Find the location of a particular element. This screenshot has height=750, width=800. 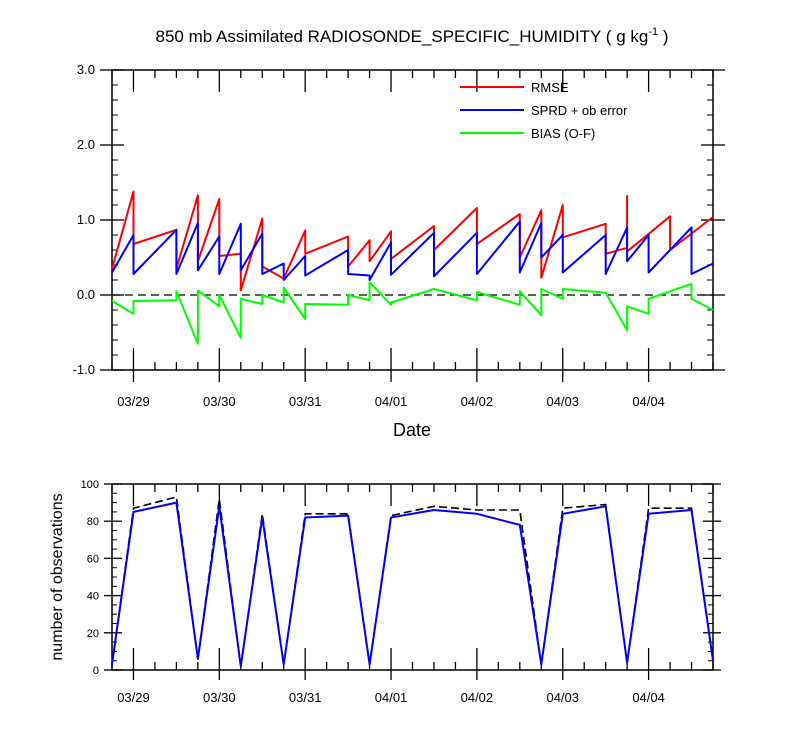

x-axis-label: Date is located at coordinates (412, 430).